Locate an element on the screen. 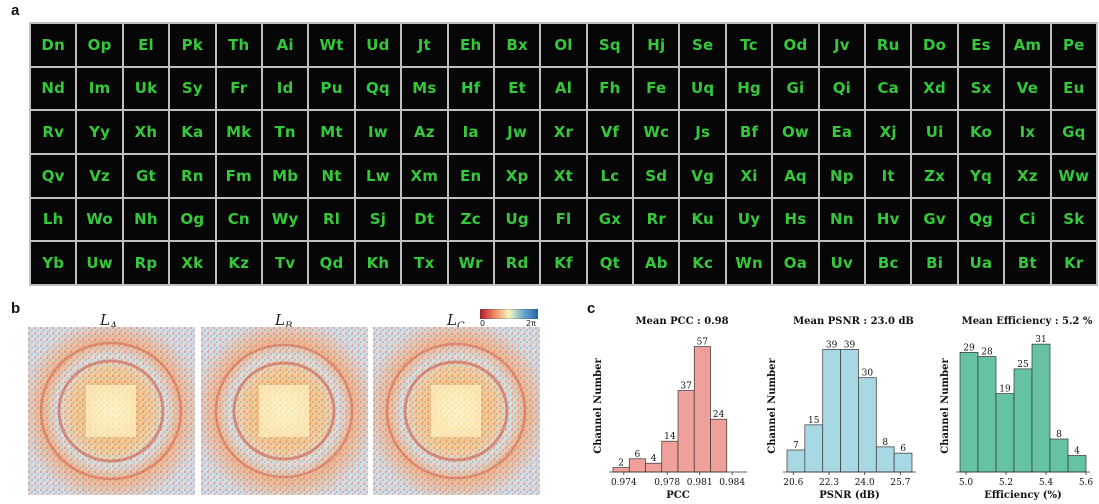 This screenshot has height=504, width=1099. letter-cell: Wr is located at coordinates (470, 263).